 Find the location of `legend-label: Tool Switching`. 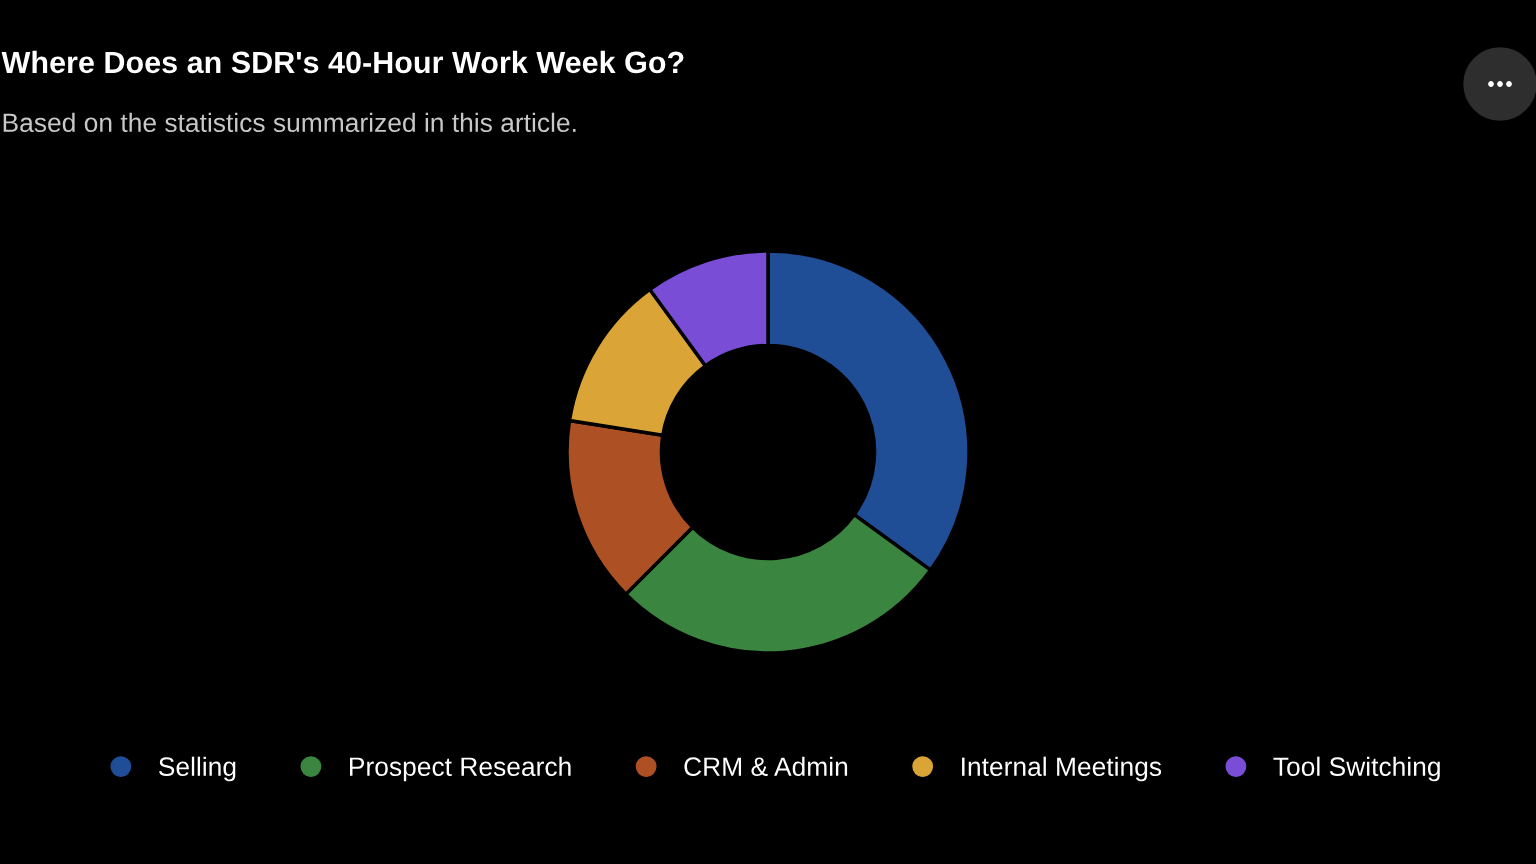

legend-label: Tool Switching is located at coordinates (1356, 769).